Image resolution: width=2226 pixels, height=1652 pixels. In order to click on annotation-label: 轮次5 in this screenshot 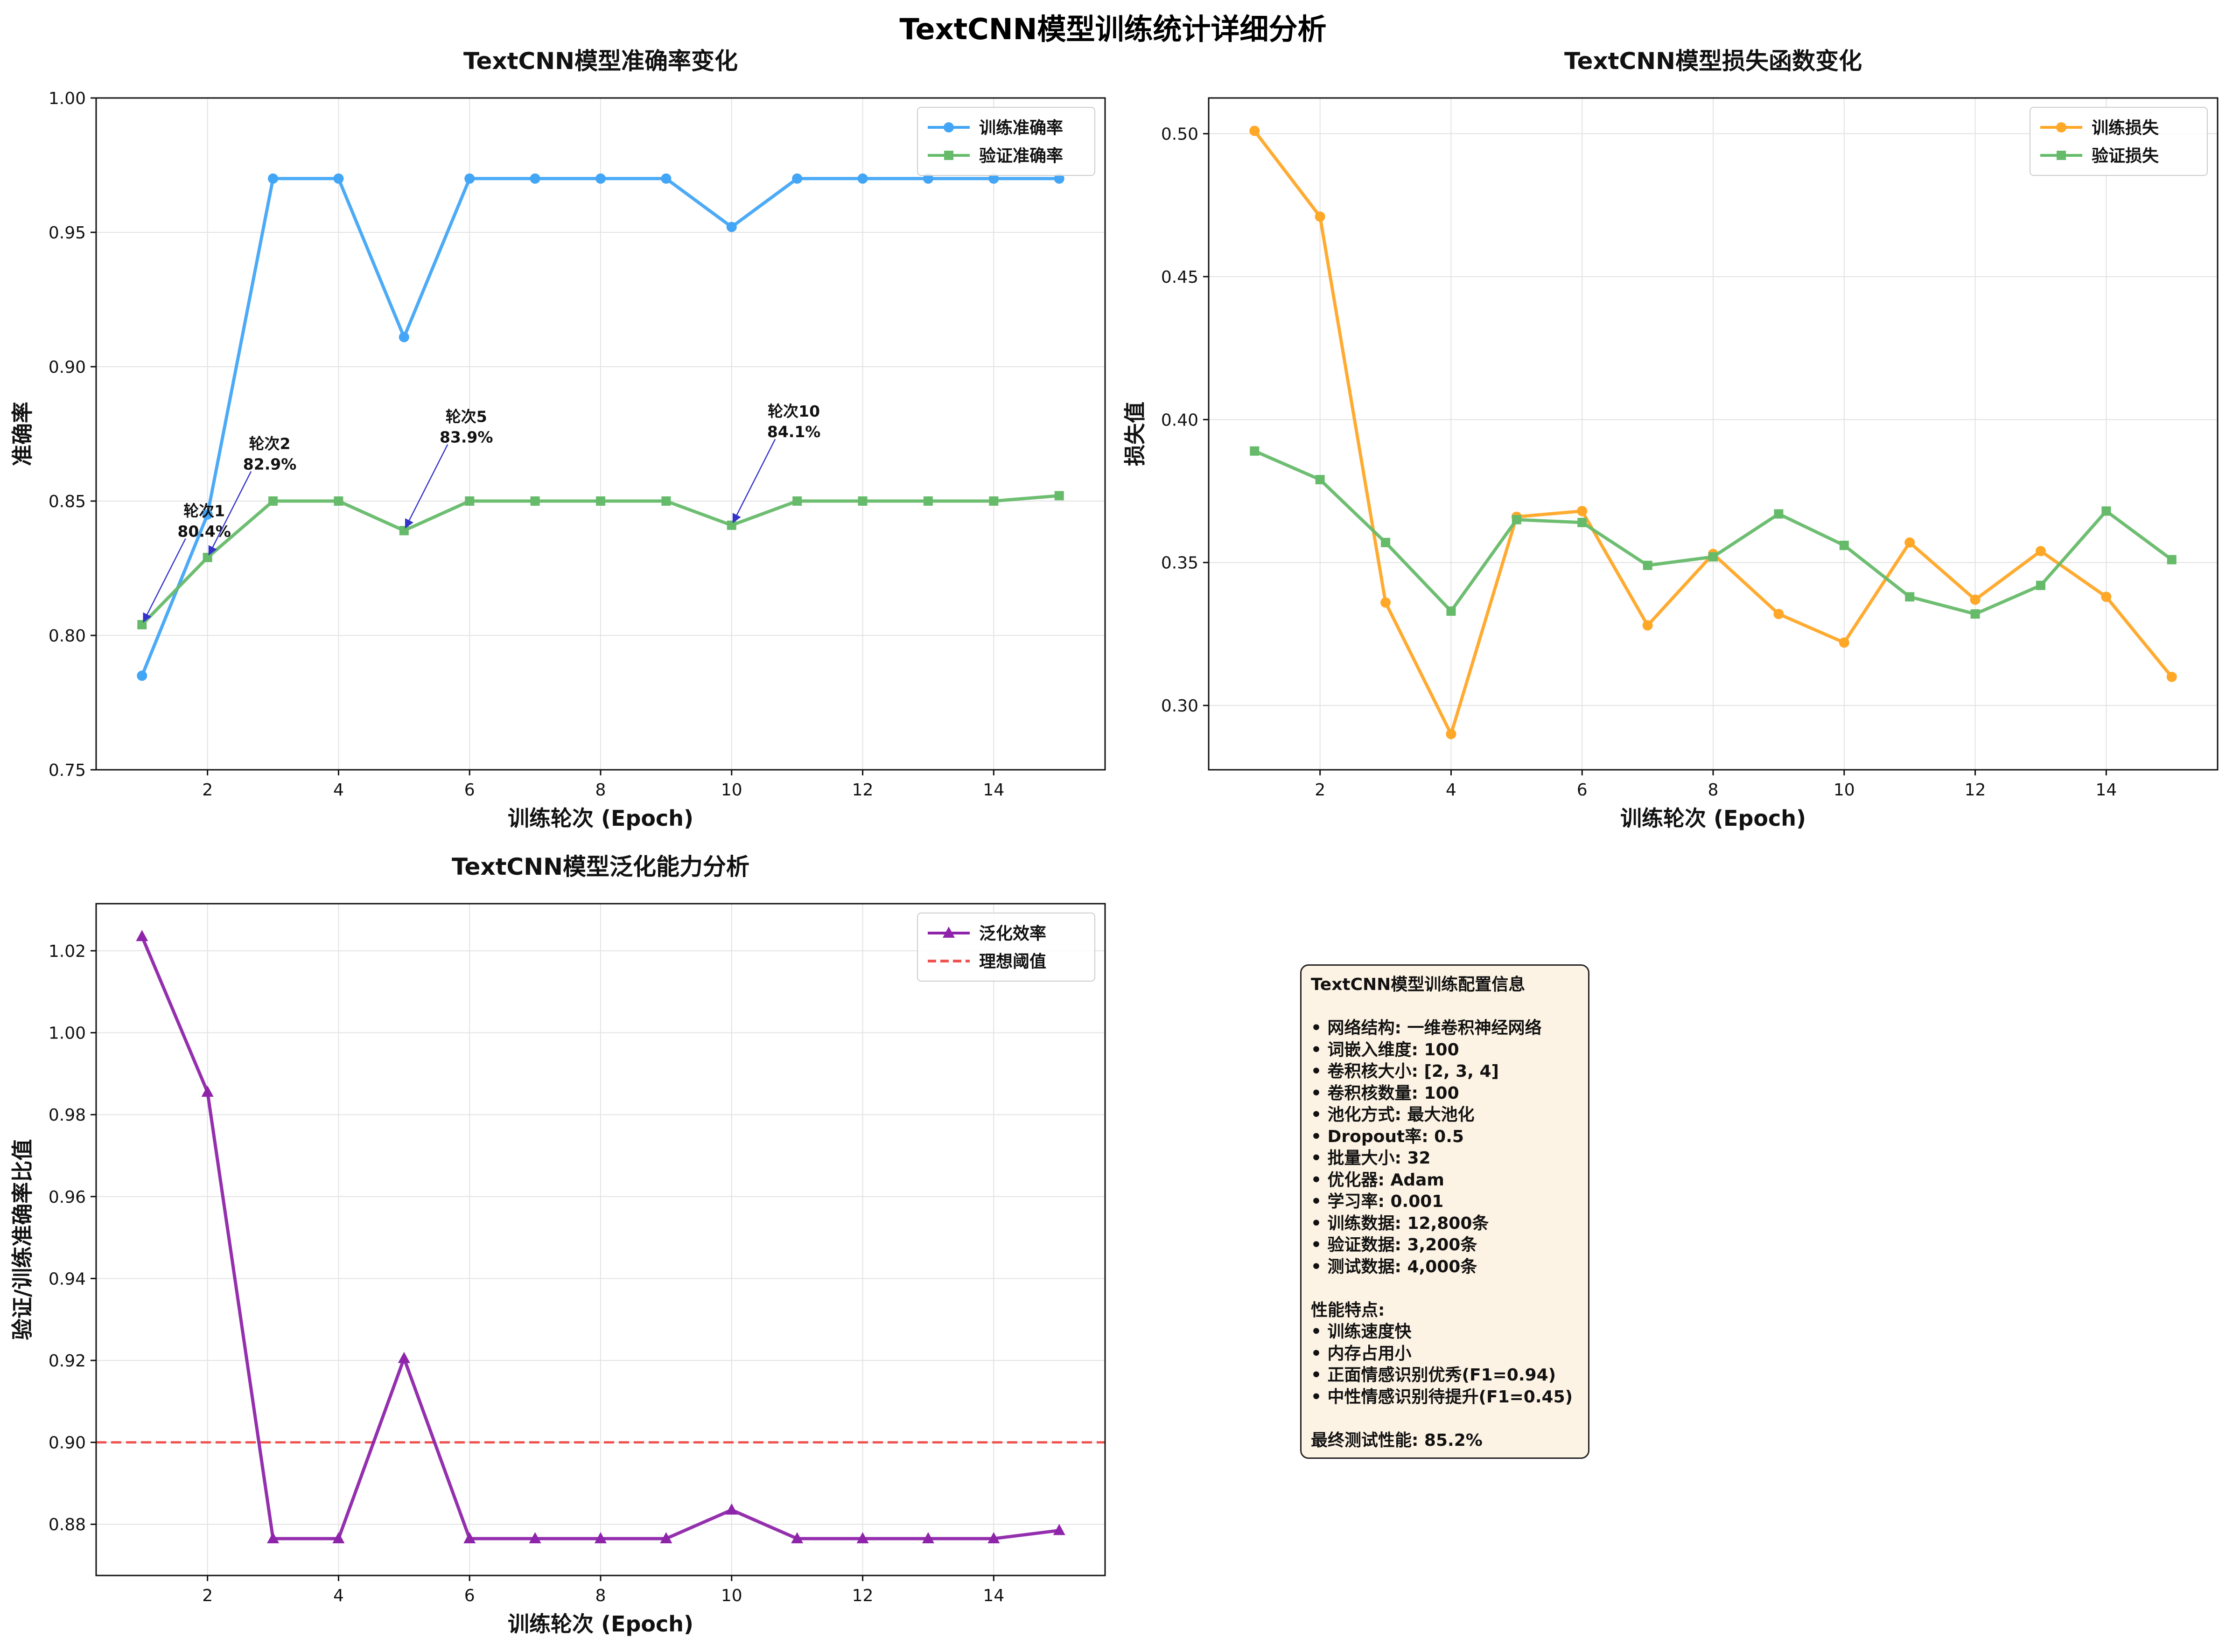, I will do `click(466, 417)`.